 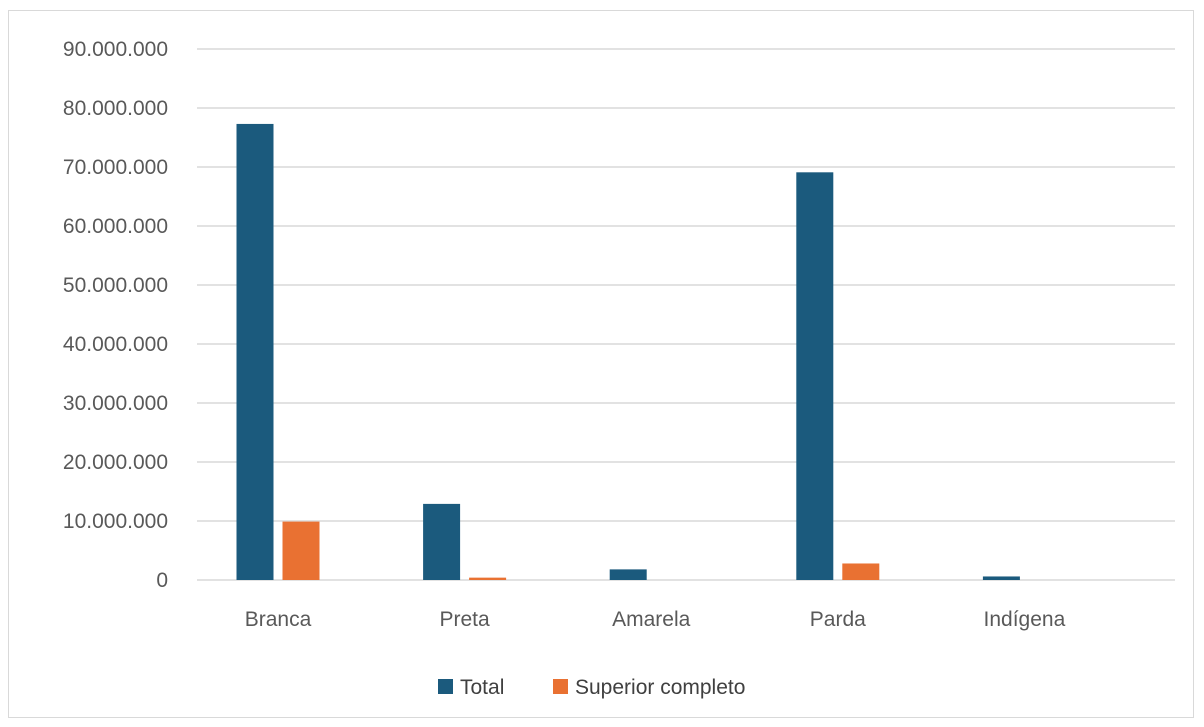 I want to click on y-tick-label: 60.000.000, so click(x=115, y=226).